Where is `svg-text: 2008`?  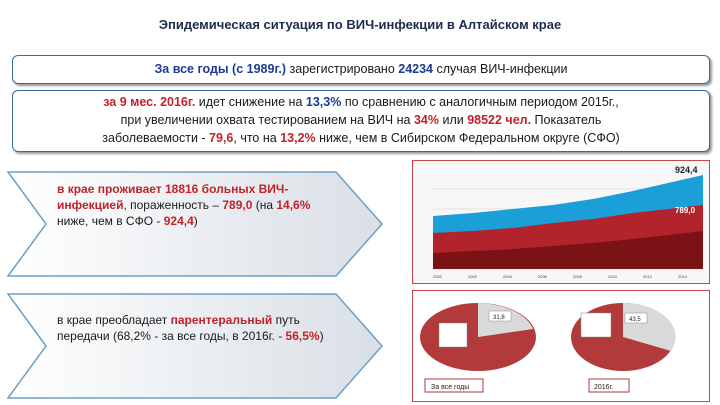 svg-text: 2008 is located at coordinates (578, 276).